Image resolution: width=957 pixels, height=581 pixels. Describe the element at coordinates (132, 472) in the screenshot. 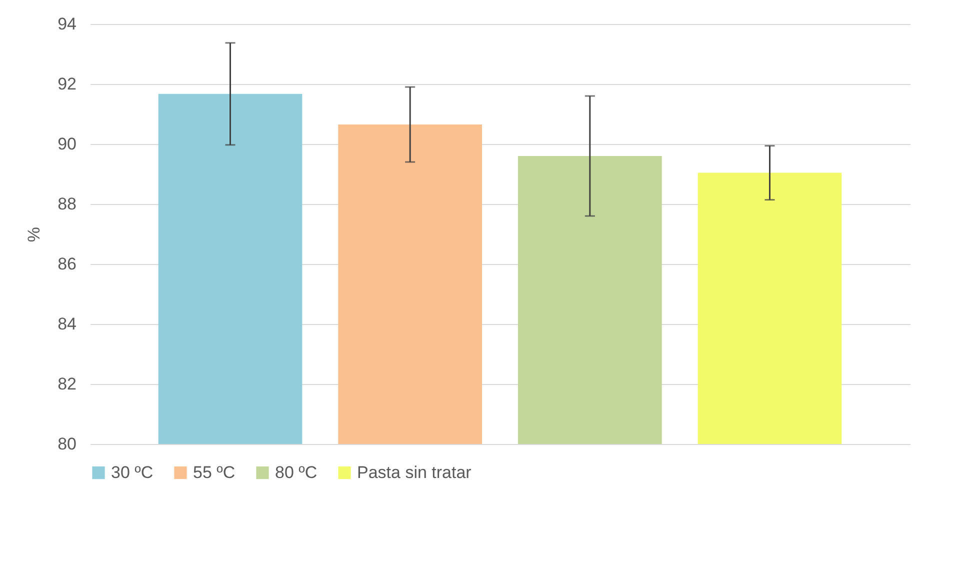

I see `legend-label: 30 ºC` at that location.